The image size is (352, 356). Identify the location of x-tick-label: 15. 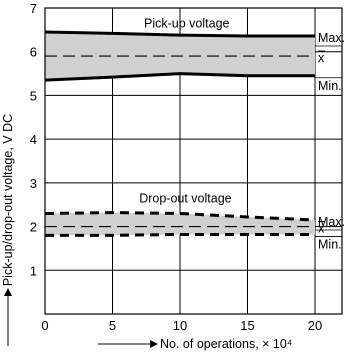
(247, 325).